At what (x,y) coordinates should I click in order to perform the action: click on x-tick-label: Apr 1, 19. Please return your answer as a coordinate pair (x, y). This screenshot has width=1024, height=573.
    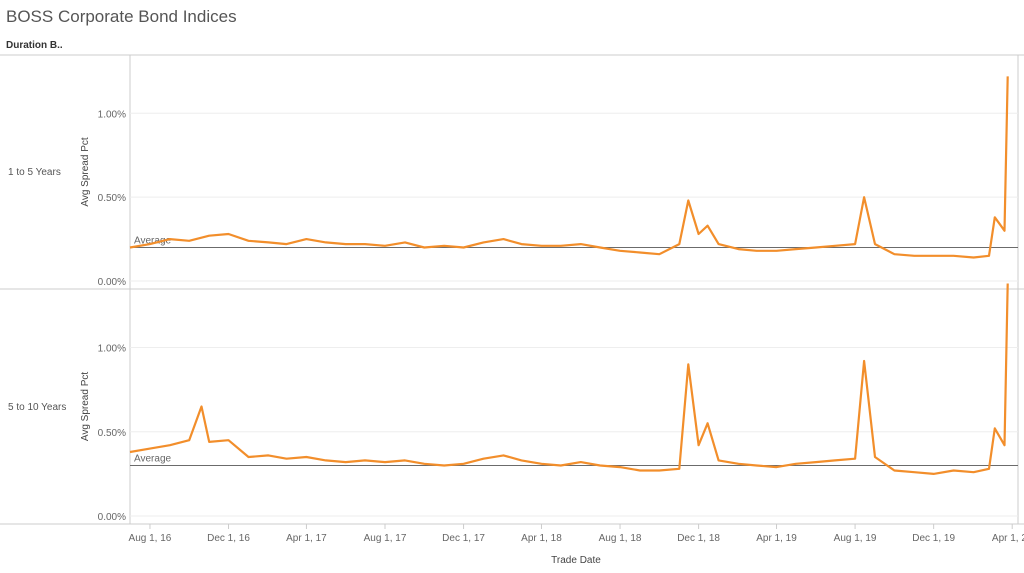
    Looking at the image, I should click on (776, 538).